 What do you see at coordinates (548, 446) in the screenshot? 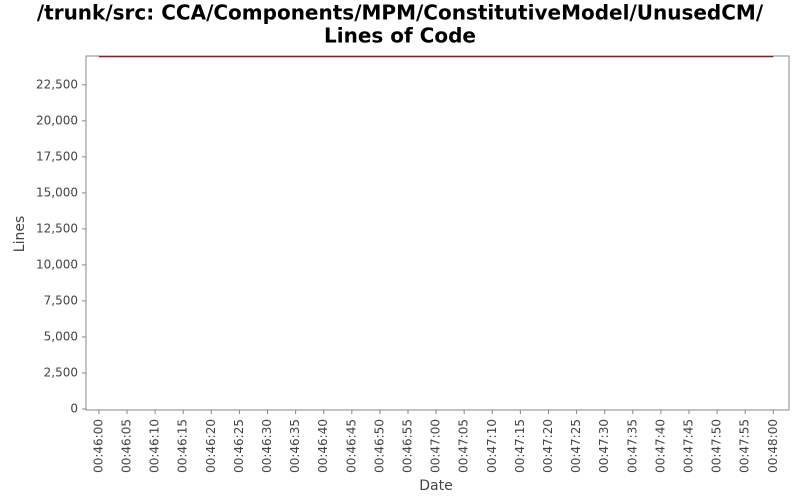
I see `x-tick-label: 00:47:20` at bounding box center [548, 446].